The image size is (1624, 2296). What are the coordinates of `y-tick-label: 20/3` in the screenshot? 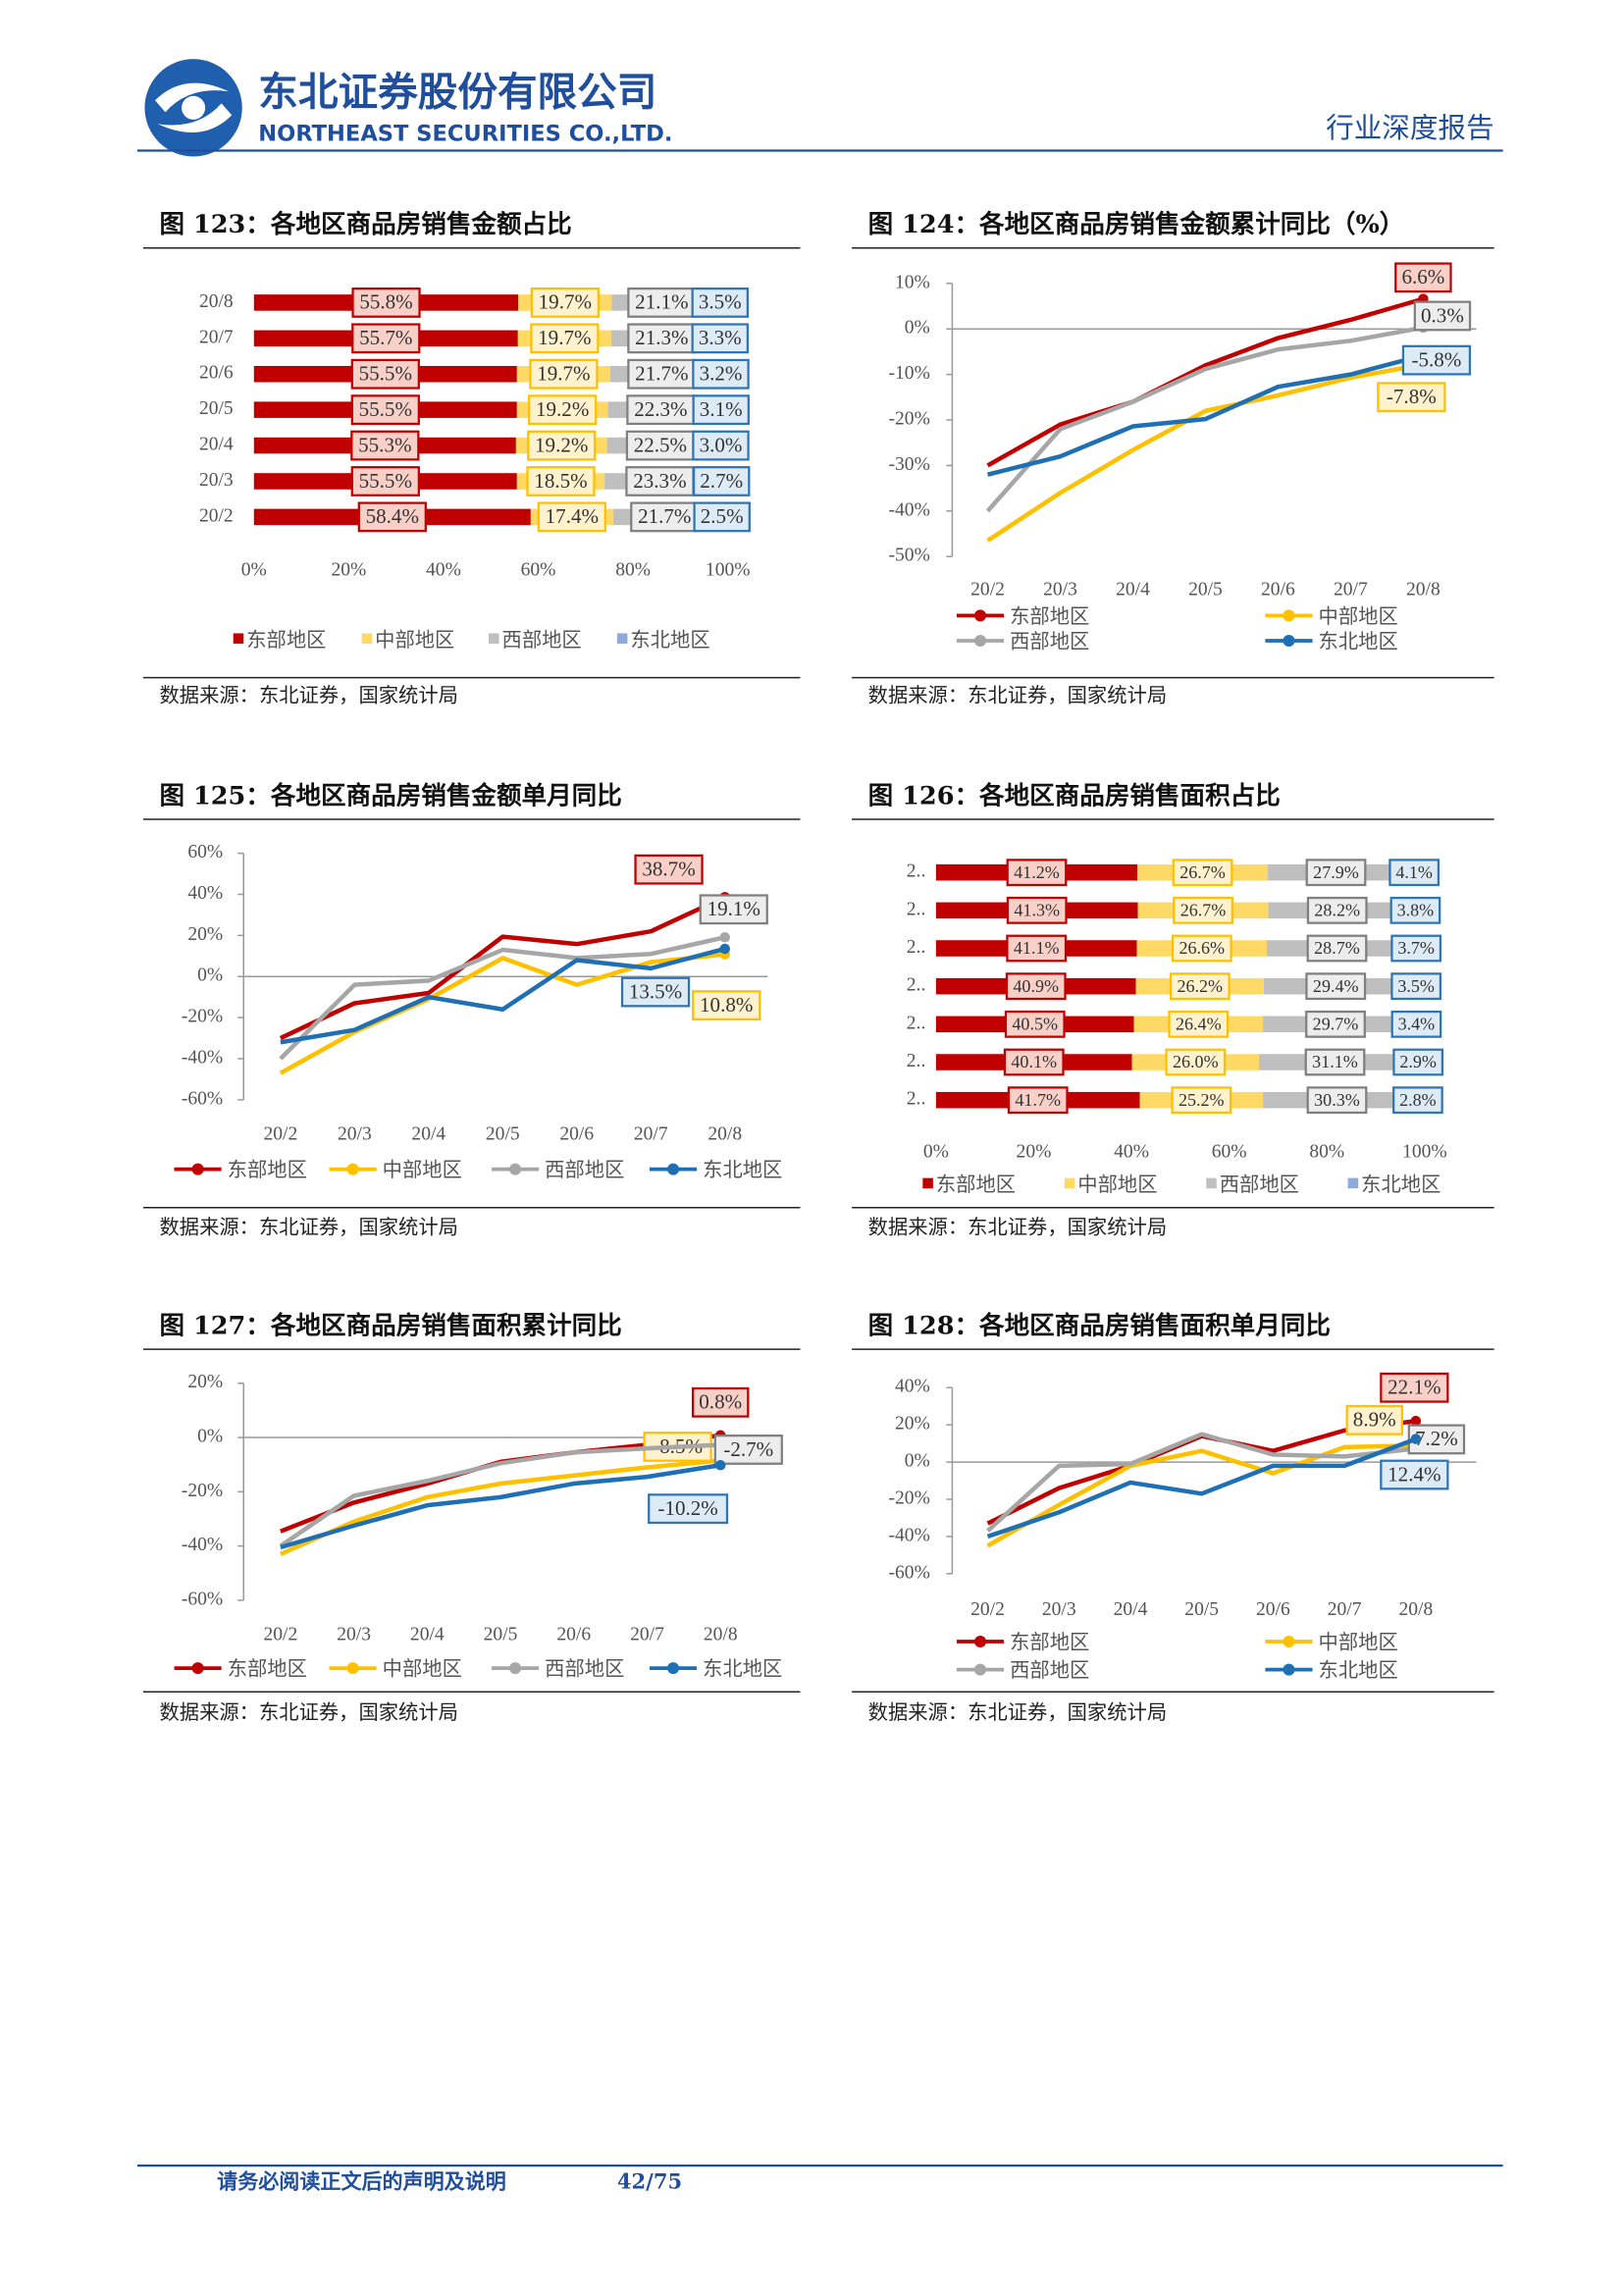 It's located at (216, 480).